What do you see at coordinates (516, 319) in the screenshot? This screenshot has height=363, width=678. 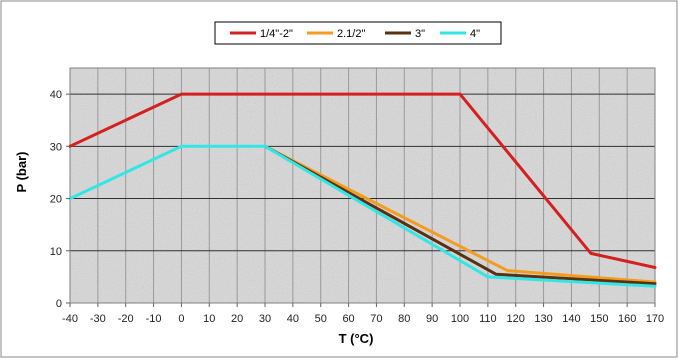 I see `x-tick-label: 120` at bounding box center [516, 319].